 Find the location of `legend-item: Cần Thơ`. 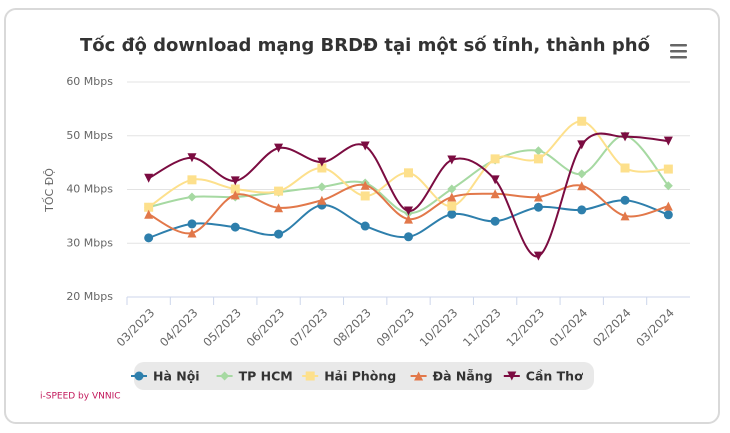

legend-item: Cần Thơ is located at coordinates (543, 376).